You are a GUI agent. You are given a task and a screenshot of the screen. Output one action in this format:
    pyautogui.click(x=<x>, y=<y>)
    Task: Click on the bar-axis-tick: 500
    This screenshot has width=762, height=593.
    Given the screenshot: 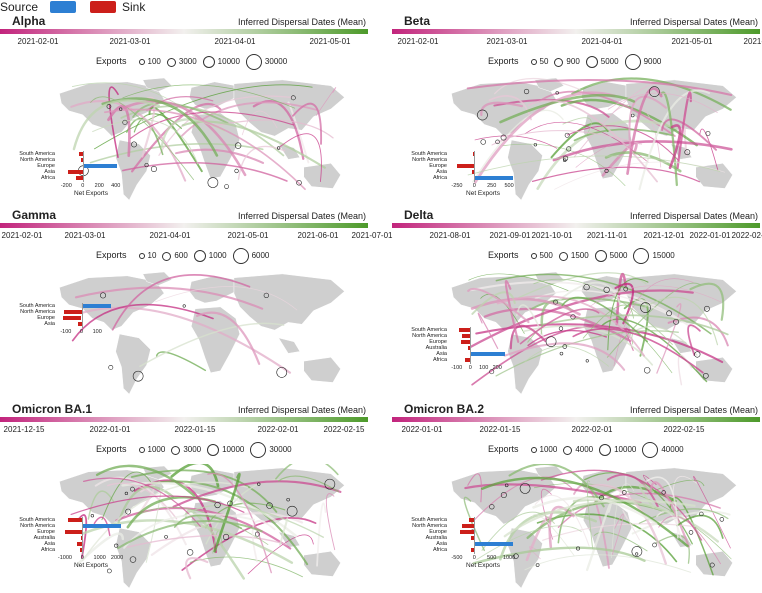 What is the action you would take?
    pyautogui.click(x=509, y=186)
    